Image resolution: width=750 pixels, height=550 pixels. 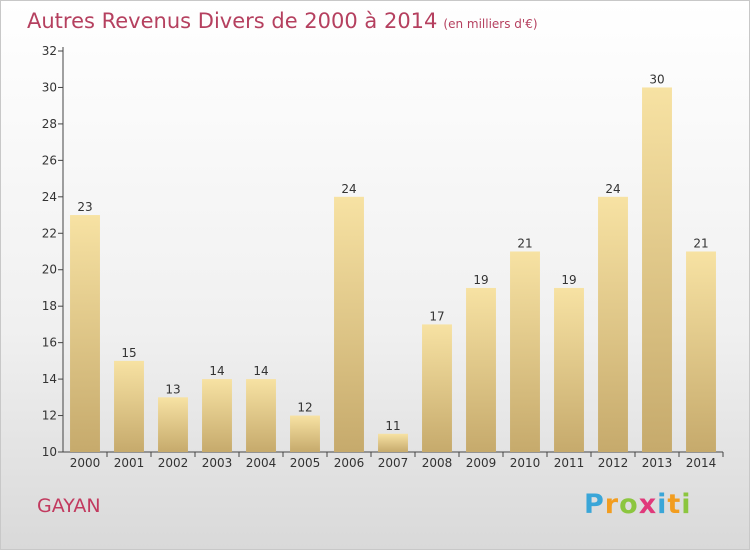 What do you see at coordinates (569, 463) in the screenshot?
I see `x-tick-label: 2011` at bounding box center [569, 463].